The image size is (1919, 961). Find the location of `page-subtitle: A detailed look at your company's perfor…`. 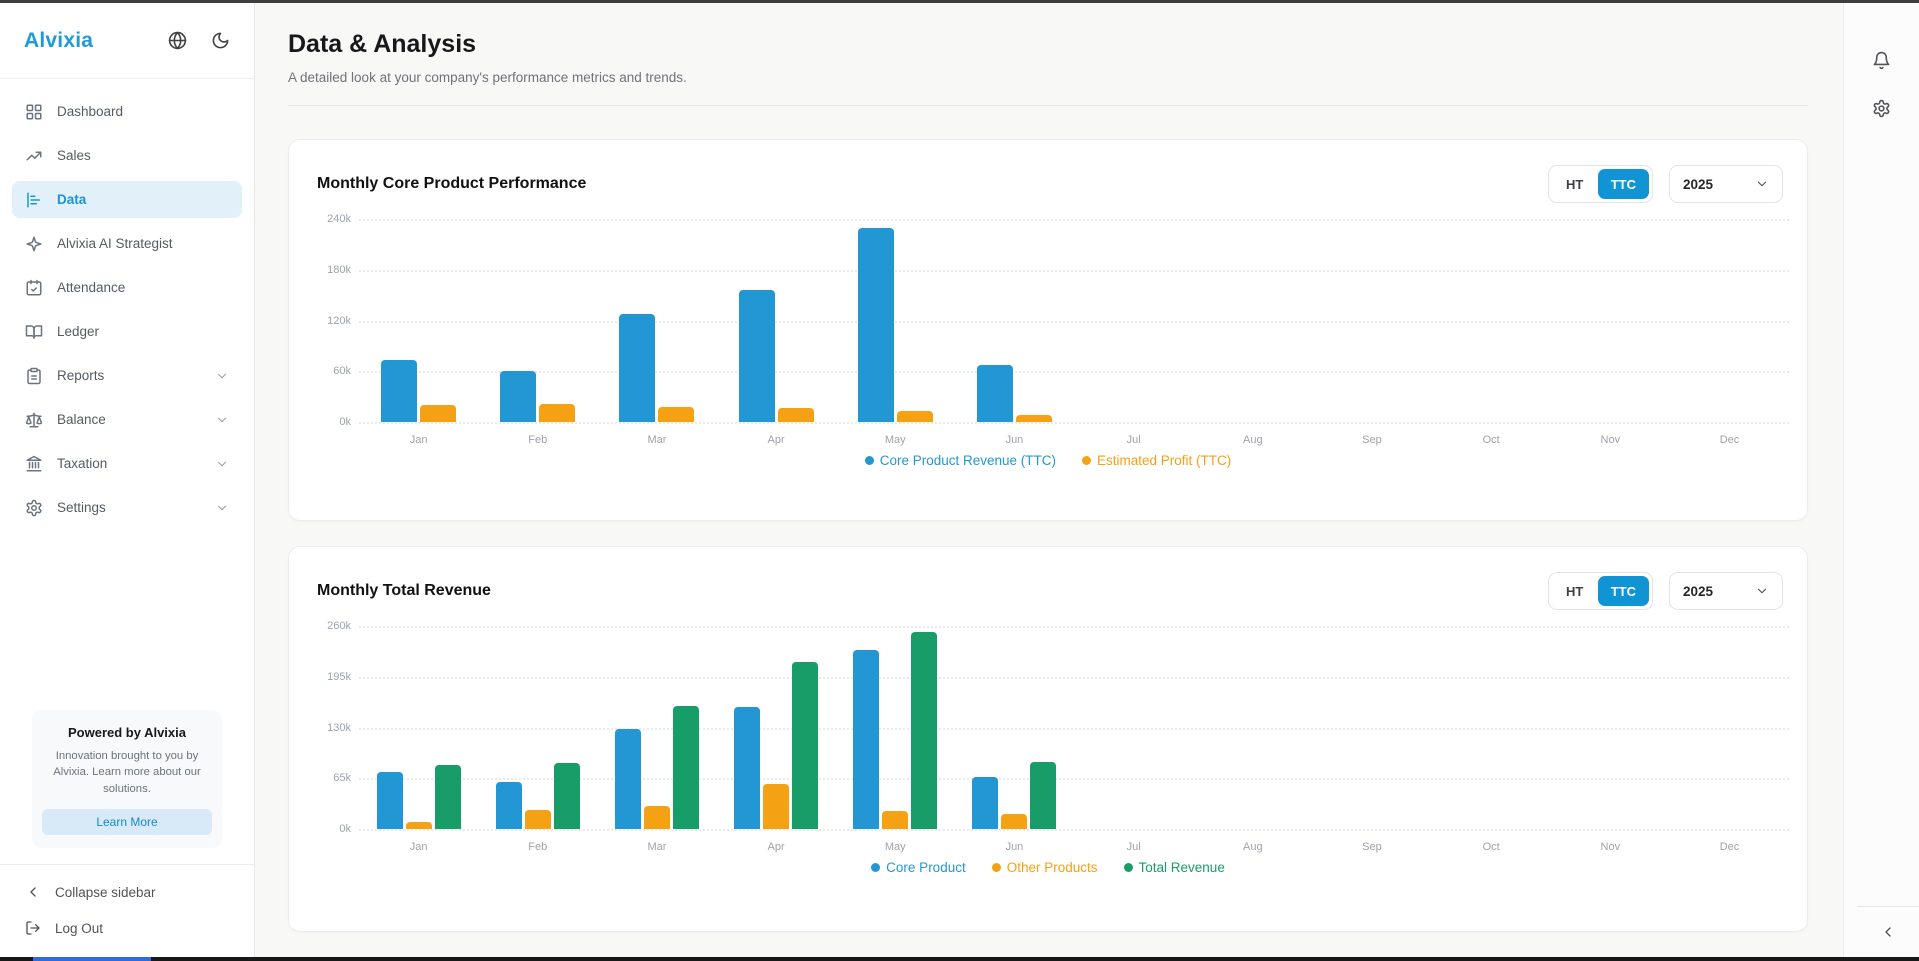

page-subtitle: A detailed look at your company's perfor… is located at coordinates (487, 77).